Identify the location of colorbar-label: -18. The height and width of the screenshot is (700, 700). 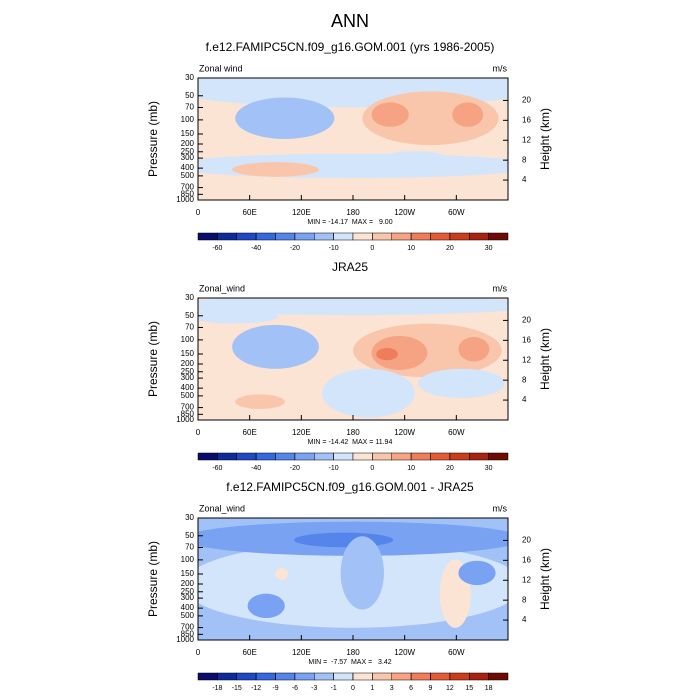
(217, 688).